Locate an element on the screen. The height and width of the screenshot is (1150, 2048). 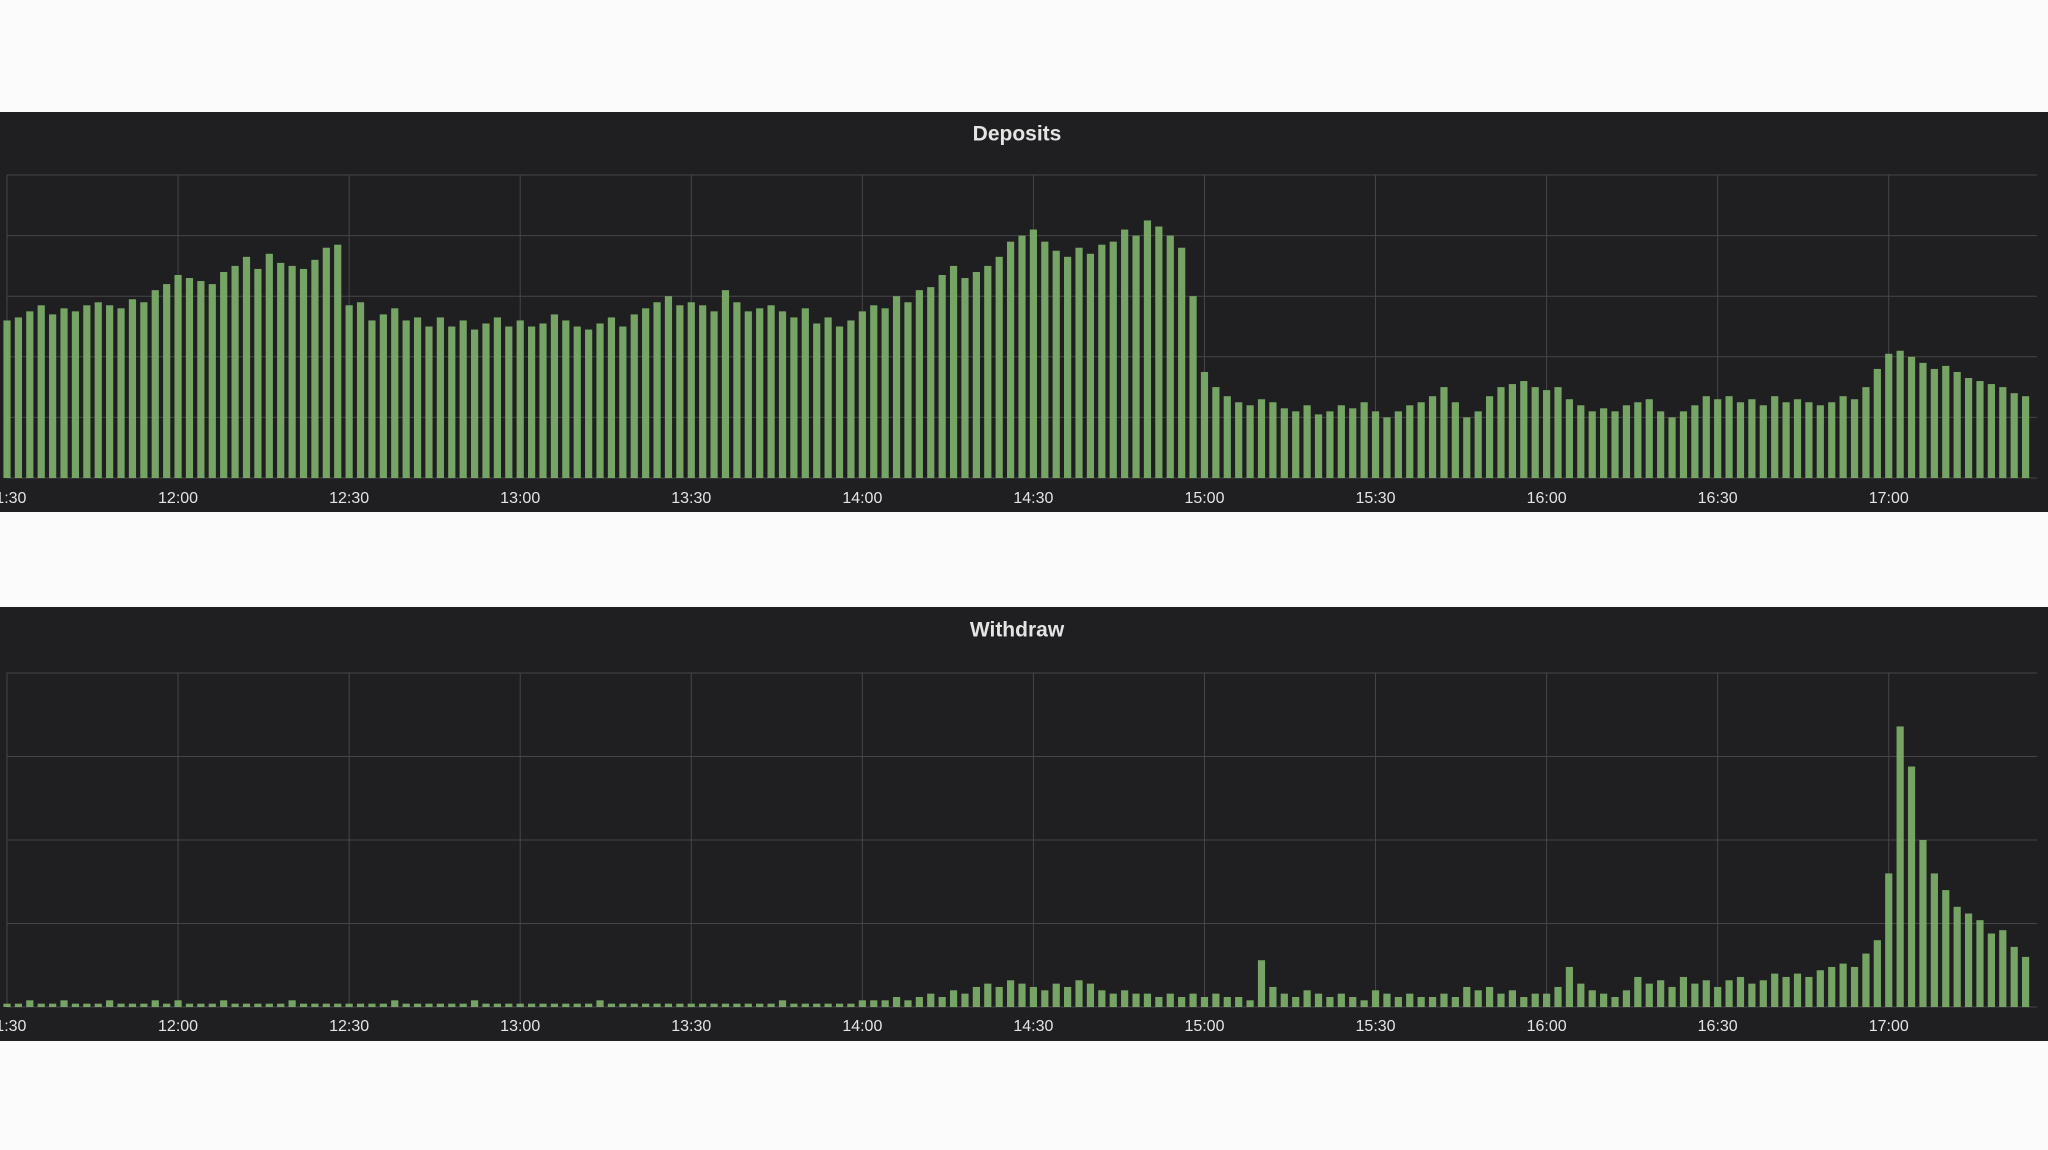
x-tick-label: 17:00 is located at coordinates (1889, 1026).